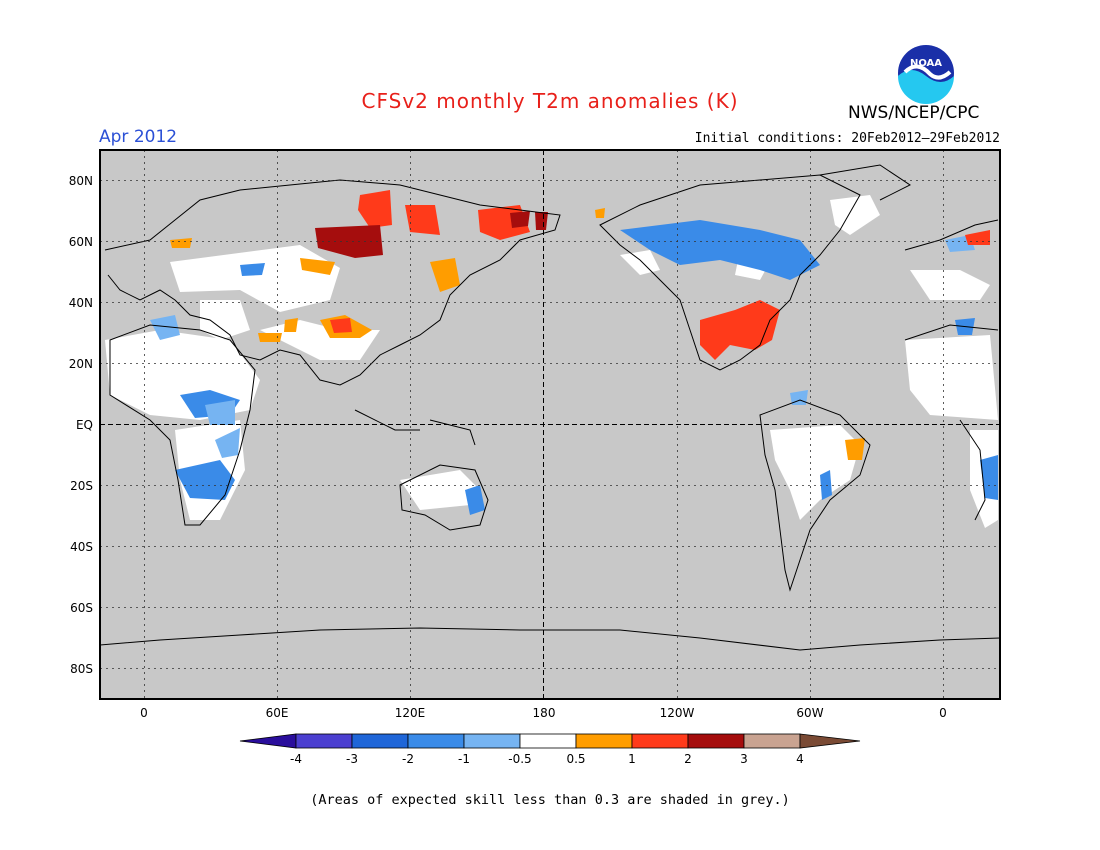 The image size is (1100, 850). Describe the element at coordinates (81, 303) in the screenshot. I see `lat-label: 40N` at that location.